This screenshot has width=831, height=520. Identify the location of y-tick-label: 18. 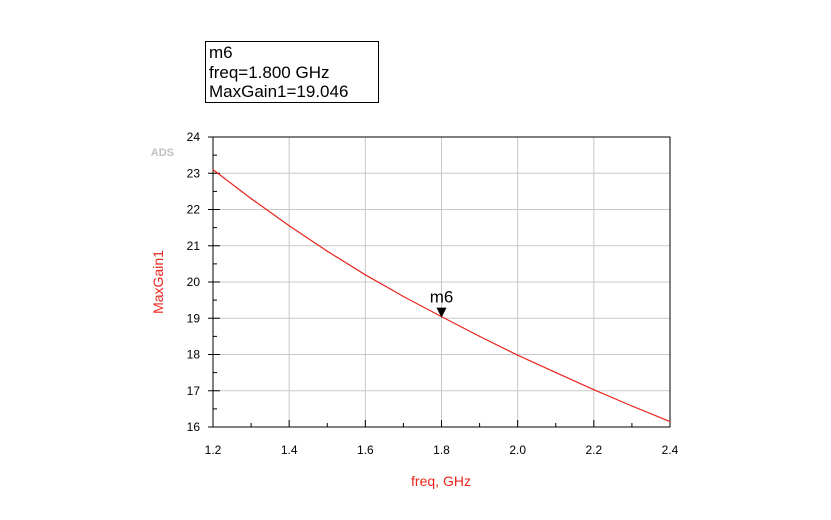
(194, 355).